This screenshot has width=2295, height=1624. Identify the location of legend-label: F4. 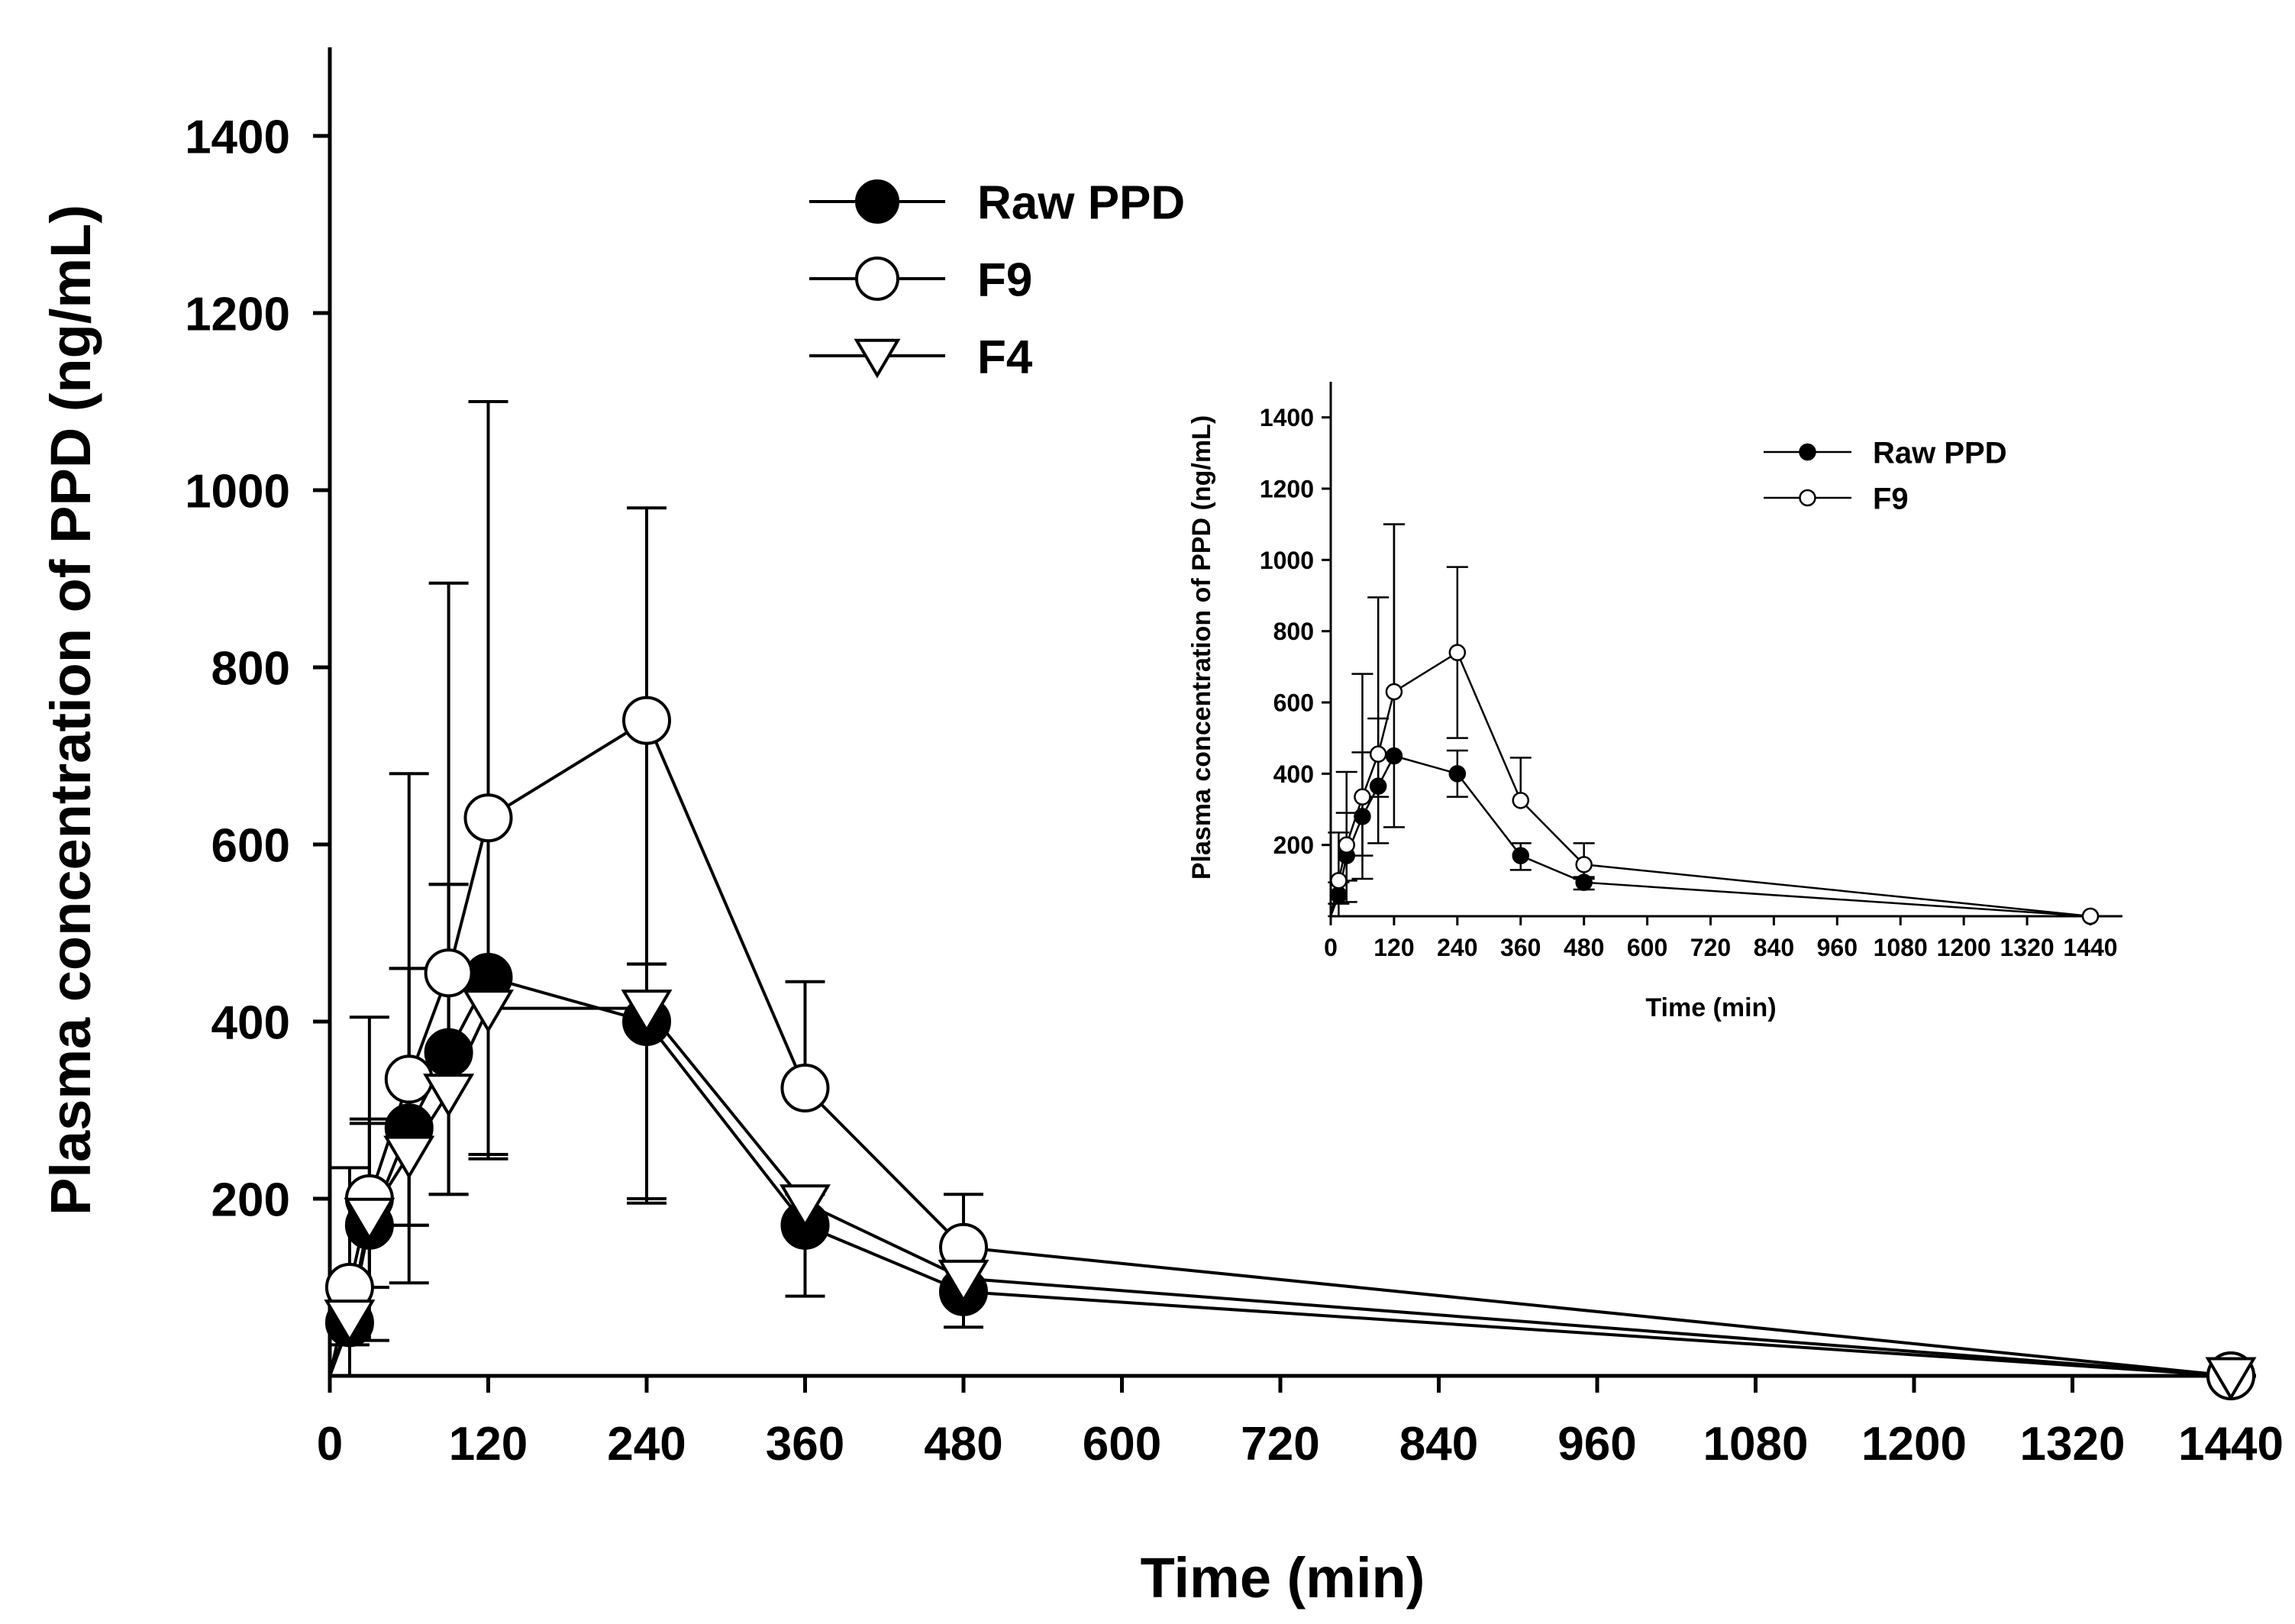
(1005, 357).